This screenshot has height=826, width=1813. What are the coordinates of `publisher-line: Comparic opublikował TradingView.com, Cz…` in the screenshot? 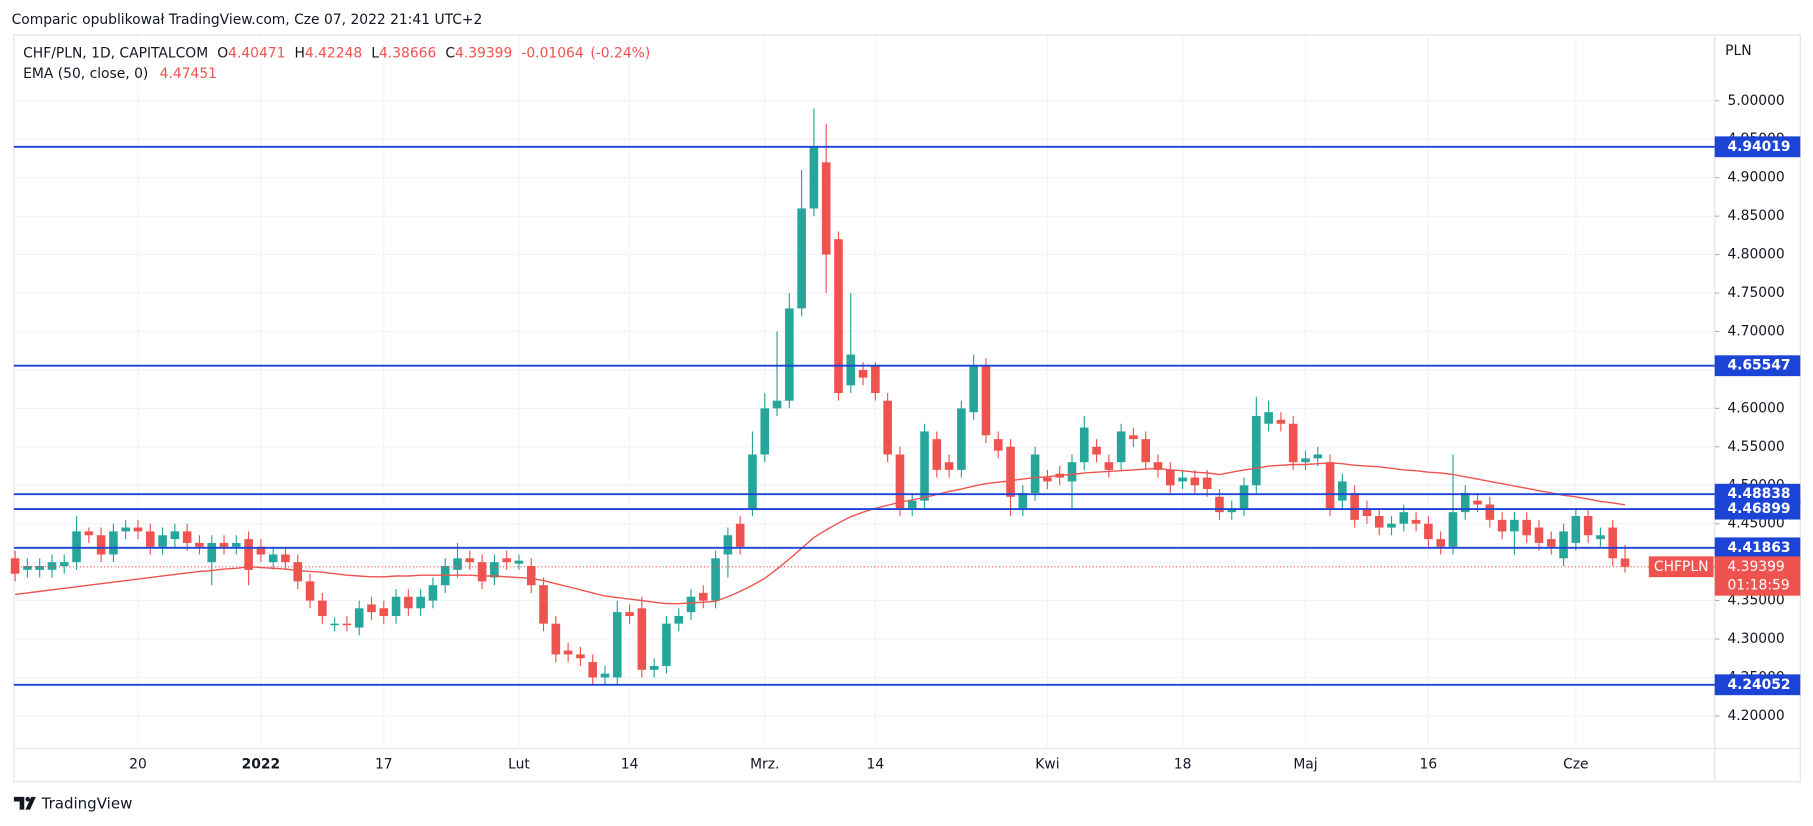 It's located at (247, 20).